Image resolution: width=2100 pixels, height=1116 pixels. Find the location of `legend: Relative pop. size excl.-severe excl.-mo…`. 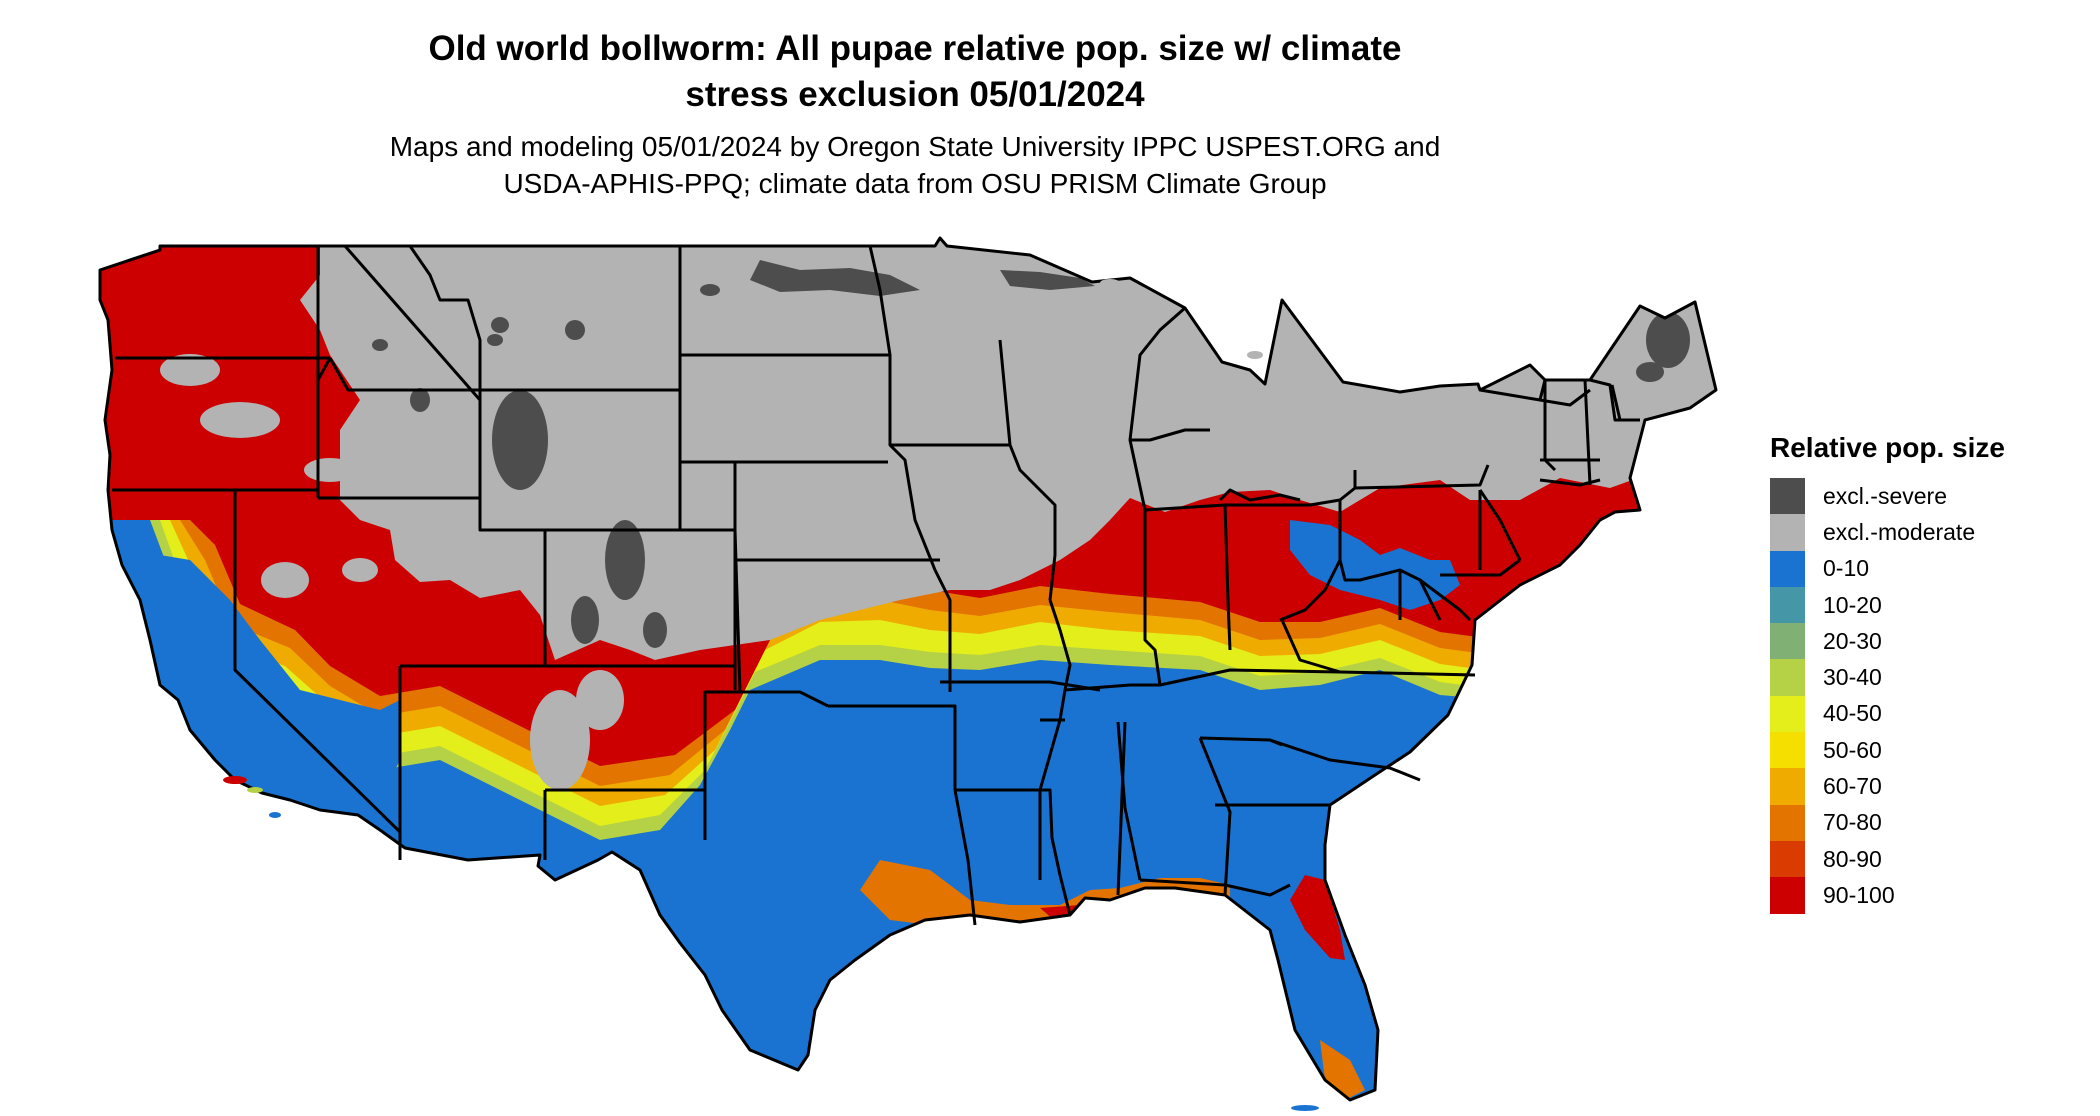

legend: Relative pop. size excl.-severe excl.-mo… is located at coordinates (1887, 673).